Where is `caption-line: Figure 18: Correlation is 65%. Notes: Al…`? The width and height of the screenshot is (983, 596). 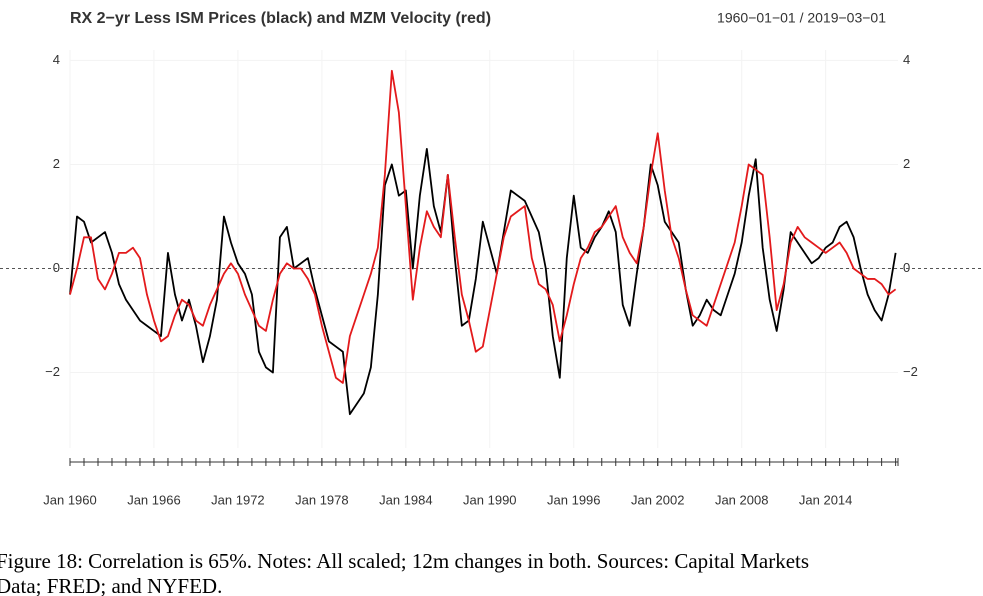 caption-line: Figure 18: Correlation is 65%. Notes: Al… is located at coordinates (404, 561).